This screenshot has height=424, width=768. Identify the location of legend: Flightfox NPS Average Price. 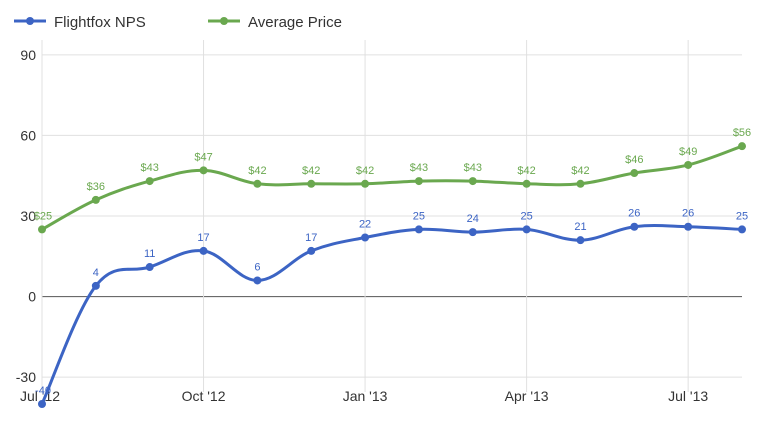
(178, 22).